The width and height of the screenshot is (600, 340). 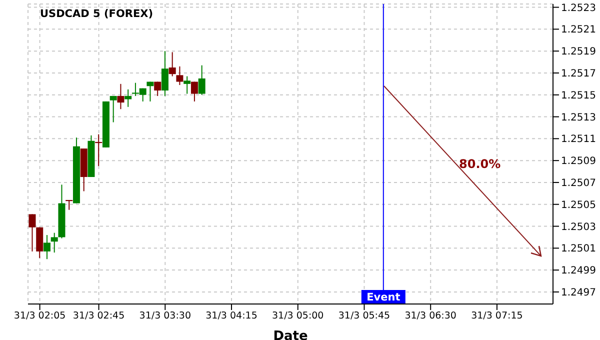 I want to click on y-tick-label: 1.2509, so click(x=578, y=162).